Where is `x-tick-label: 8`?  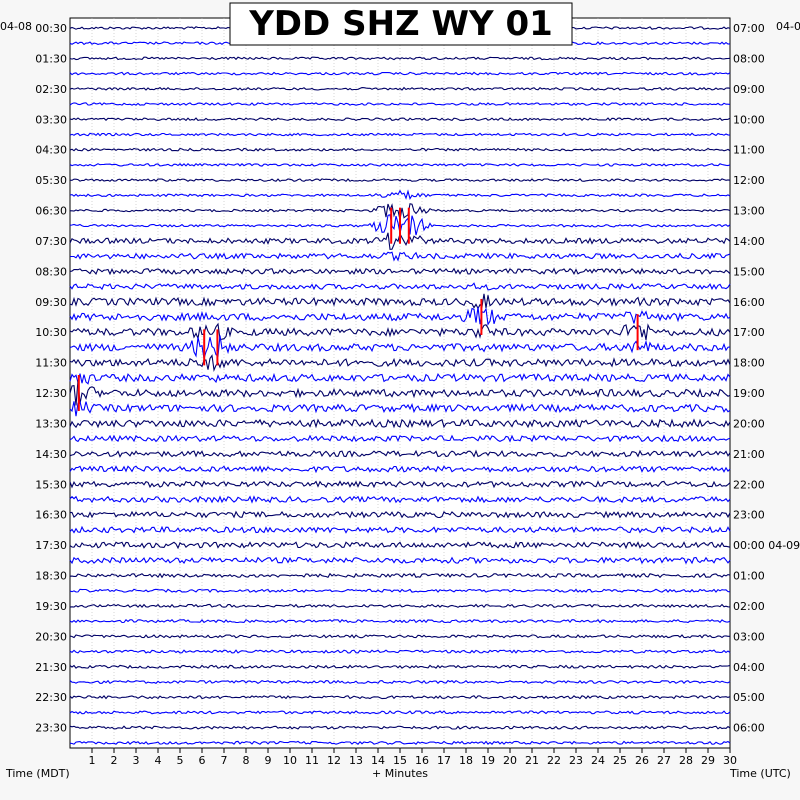 x-tick-label: 8 is located at coordinates (246, 760).